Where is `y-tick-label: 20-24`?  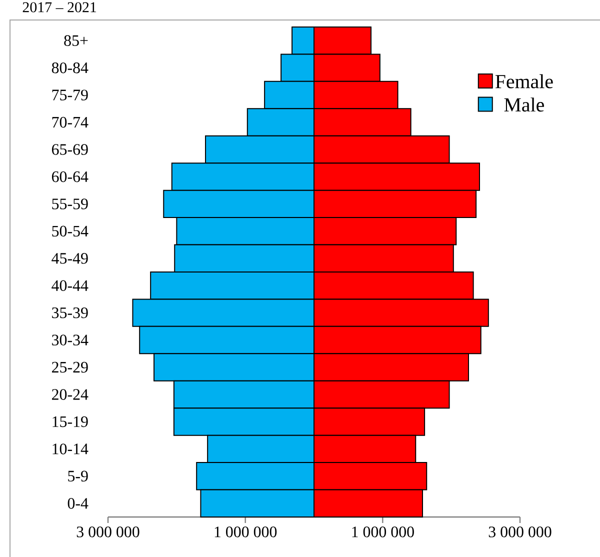 y-tick-label: 20-24 is located at coordinates (70, 394).